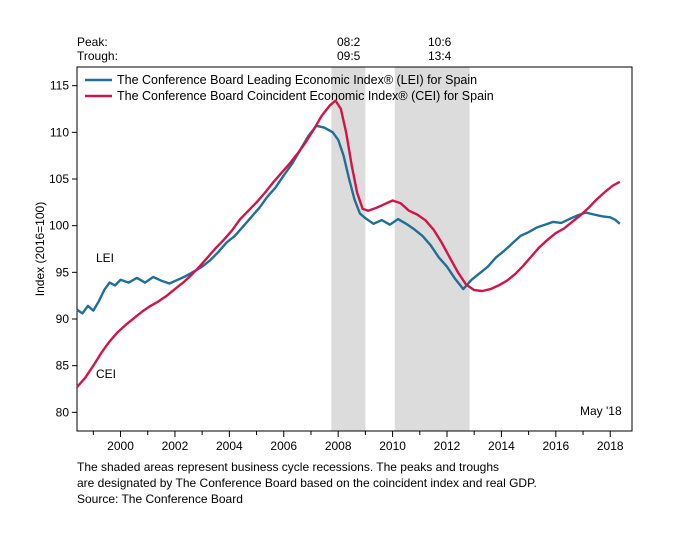 The width and height of the screenshot is (680, 535). What do you see at coordinates (338, 446) in the screenshot?
I see `x-tick-label: 2008` at bounding box center [338, 446].